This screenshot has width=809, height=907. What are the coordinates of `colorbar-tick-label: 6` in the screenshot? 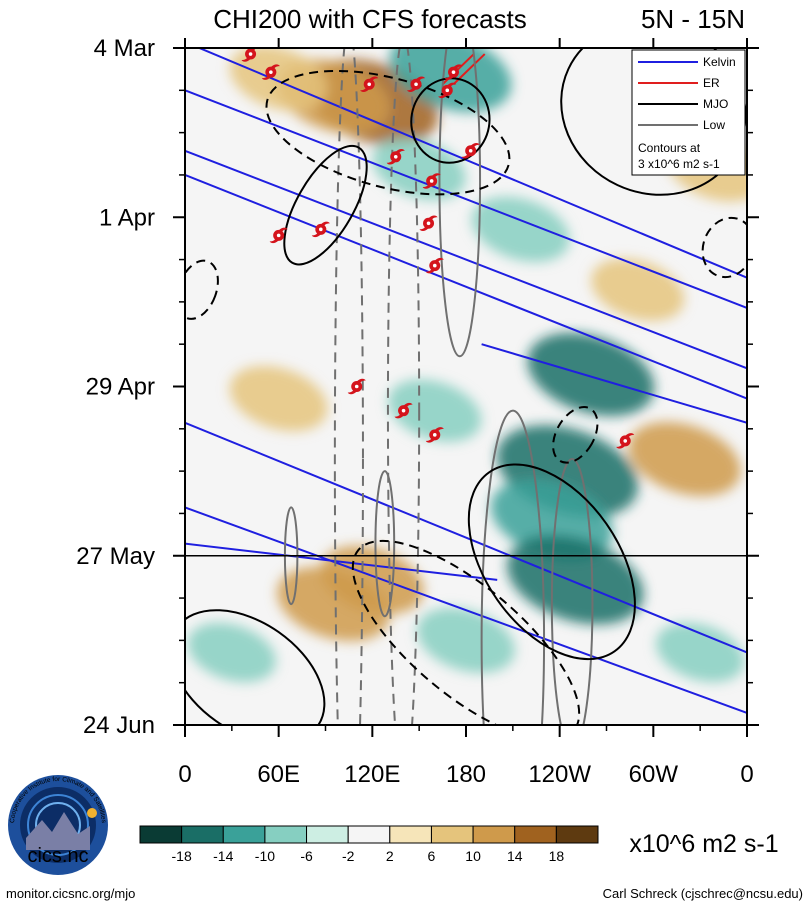 It's located at (432, 856).